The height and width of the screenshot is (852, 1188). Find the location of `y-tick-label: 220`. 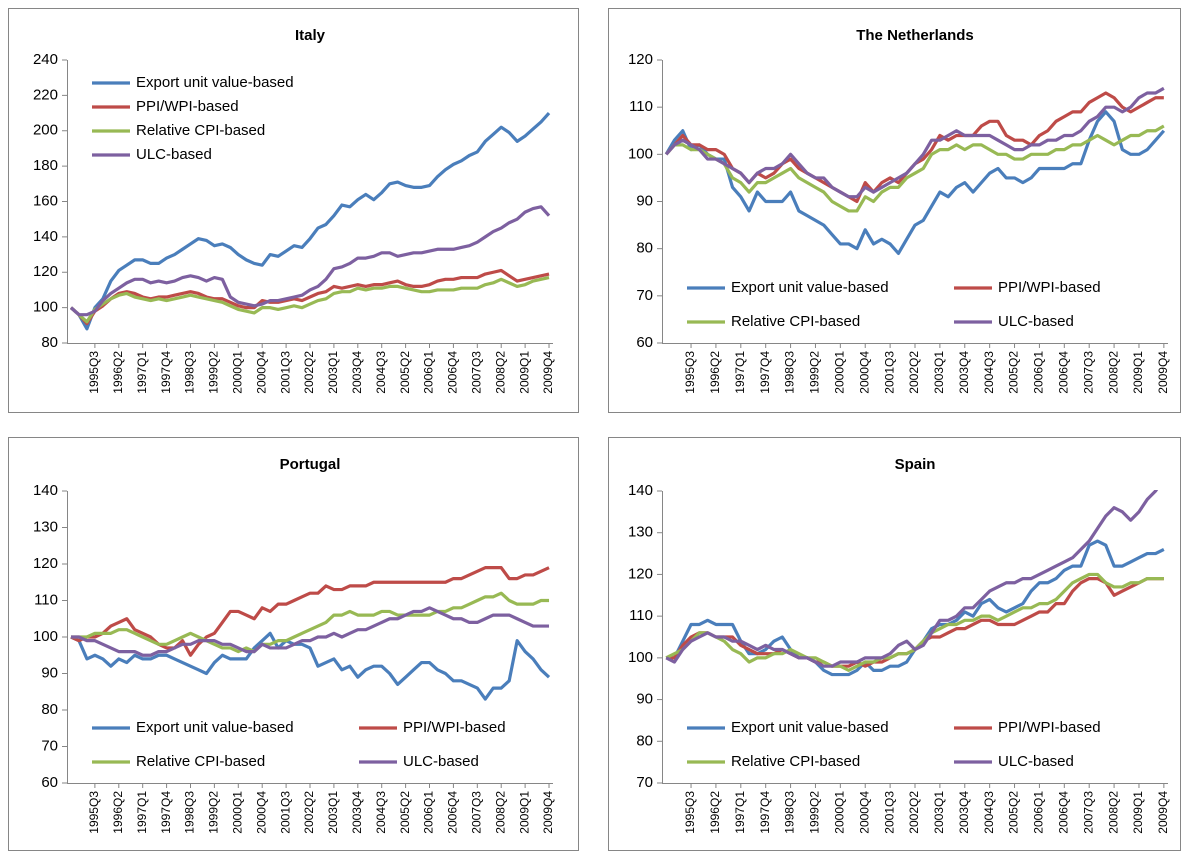

y-tick-label: 220 is located at coordinates (45, 94).